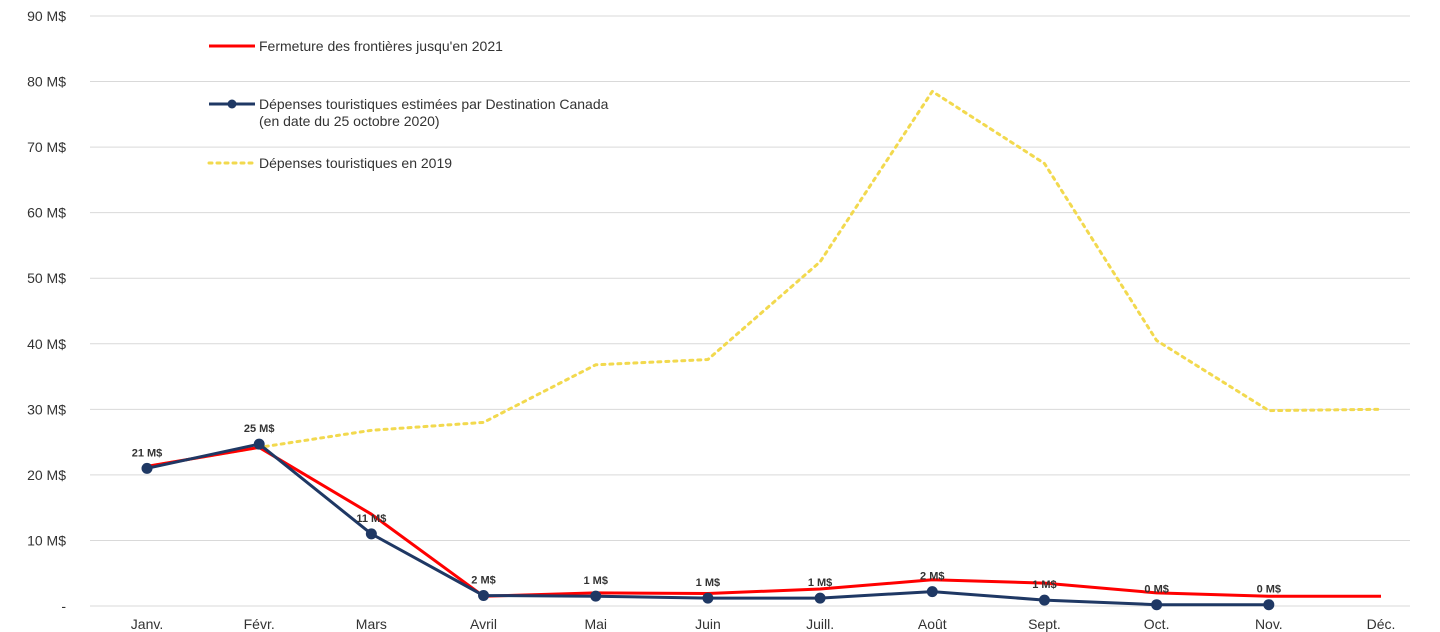  What do you see at coordinates (46, 213) in the screenshot?
I see `y-tick-label: 60 M$` at bounding box center [46, 213].